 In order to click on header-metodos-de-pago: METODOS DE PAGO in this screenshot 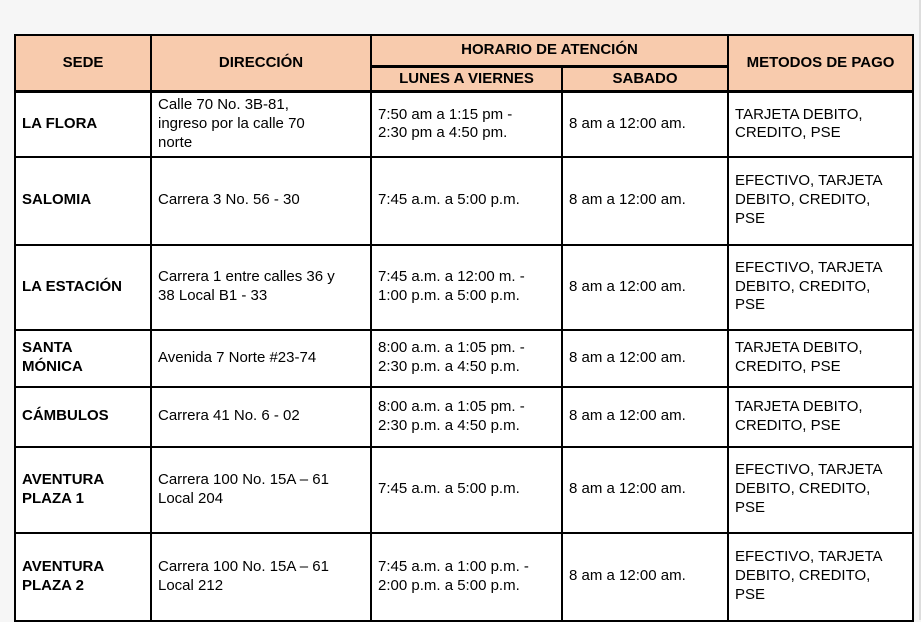, I will do `click(821, 64)`.